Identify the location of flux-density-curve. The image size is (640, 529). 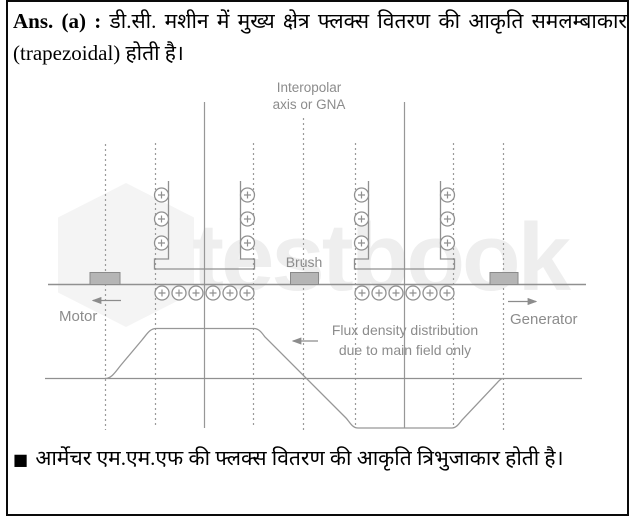
(304, 378).